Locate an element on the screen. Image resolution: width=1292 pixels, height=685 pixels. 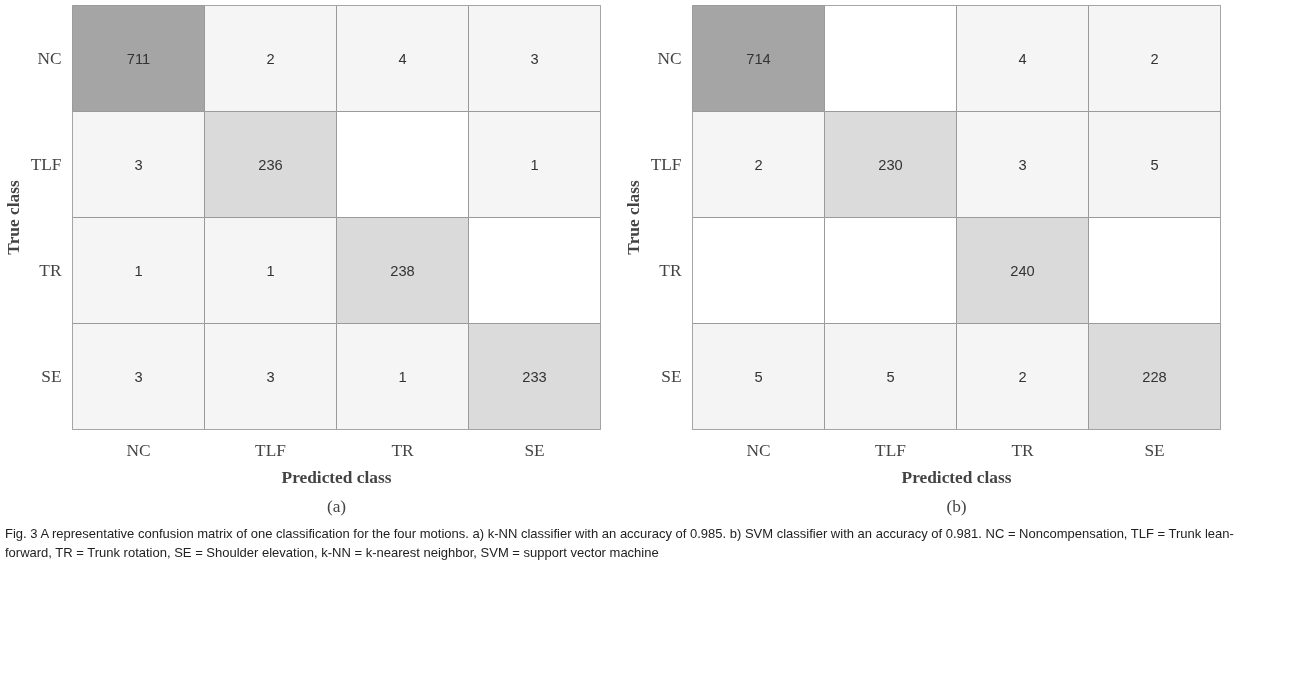
data-label: 230 is located at coordinates (890, 164).